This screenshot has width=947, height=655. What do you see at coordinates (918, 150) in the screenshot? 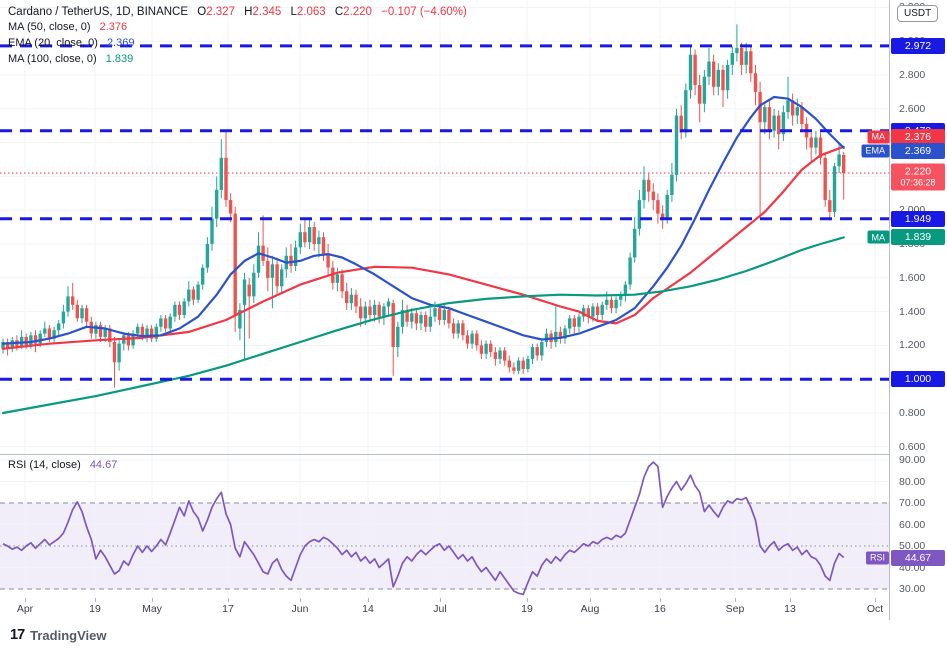
I see `ema20-price-badge: 2.369` at bounding box center [918, 150].